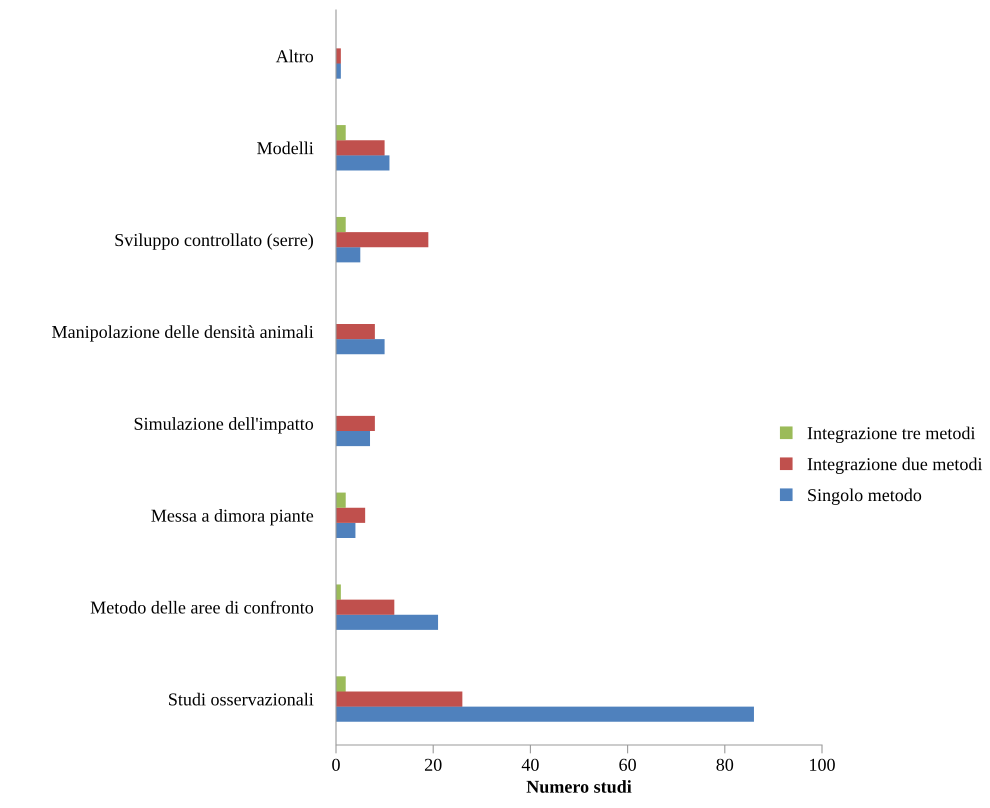 This screenshot has width=990, height=808. I want to click on x-tick-label: 100, so click(822, 764).